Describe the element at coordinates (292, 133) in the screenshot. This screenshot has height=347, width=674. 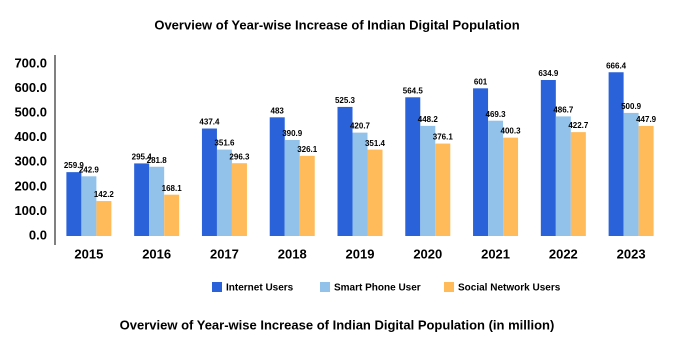
I see `data-label: 390.9` at that location.